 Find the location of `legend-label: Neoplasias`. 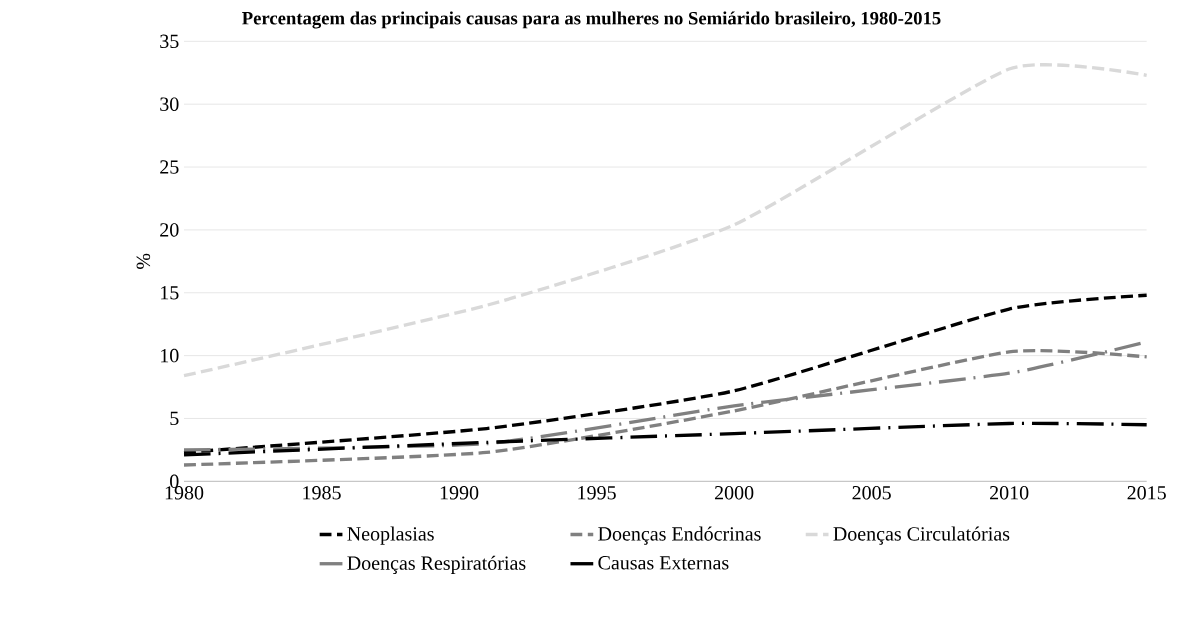

legend-label: Neoplasias is located at coordinates (390, 535).